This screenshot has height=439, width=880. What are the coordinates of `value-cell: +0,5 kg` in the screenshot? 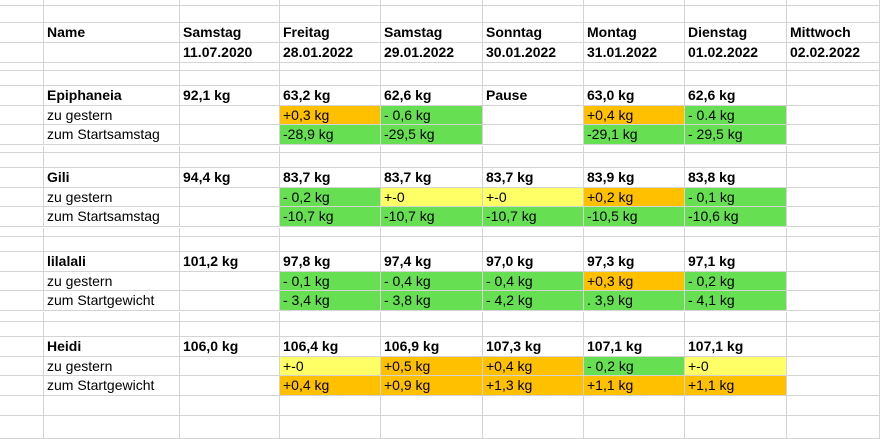 It's located at (432, 366).